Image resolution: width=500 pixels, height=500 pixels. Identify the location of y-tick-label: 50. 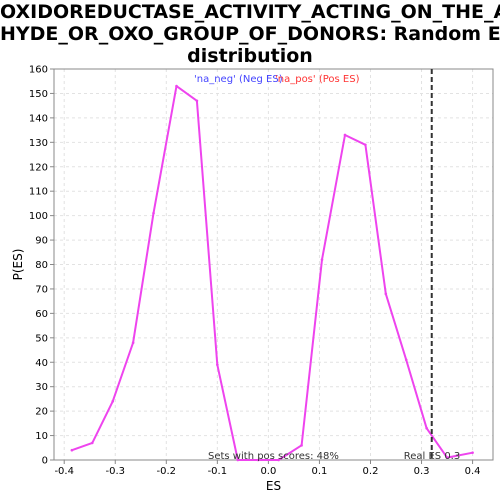
(41, 338).